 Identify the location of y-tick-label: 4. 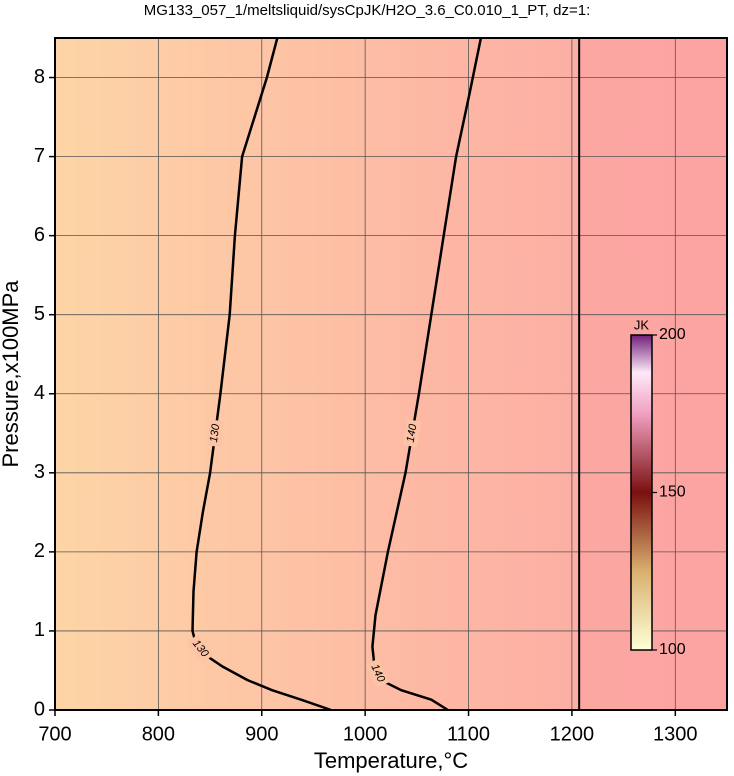
(39, 393).